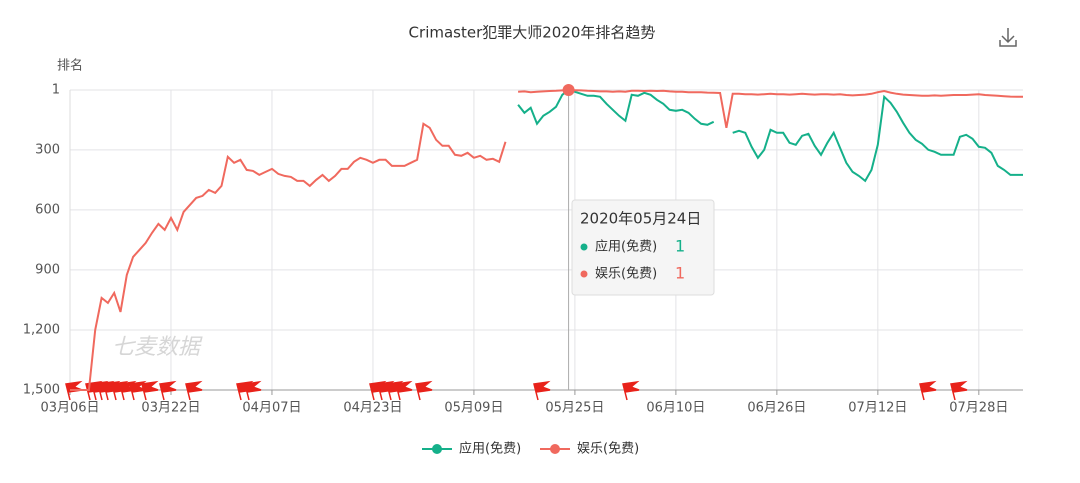  What do you see at coordinates (170, 408) in the screenshot?
I see `x-tick-label: 03月22日` at bounding box center [170, 408].